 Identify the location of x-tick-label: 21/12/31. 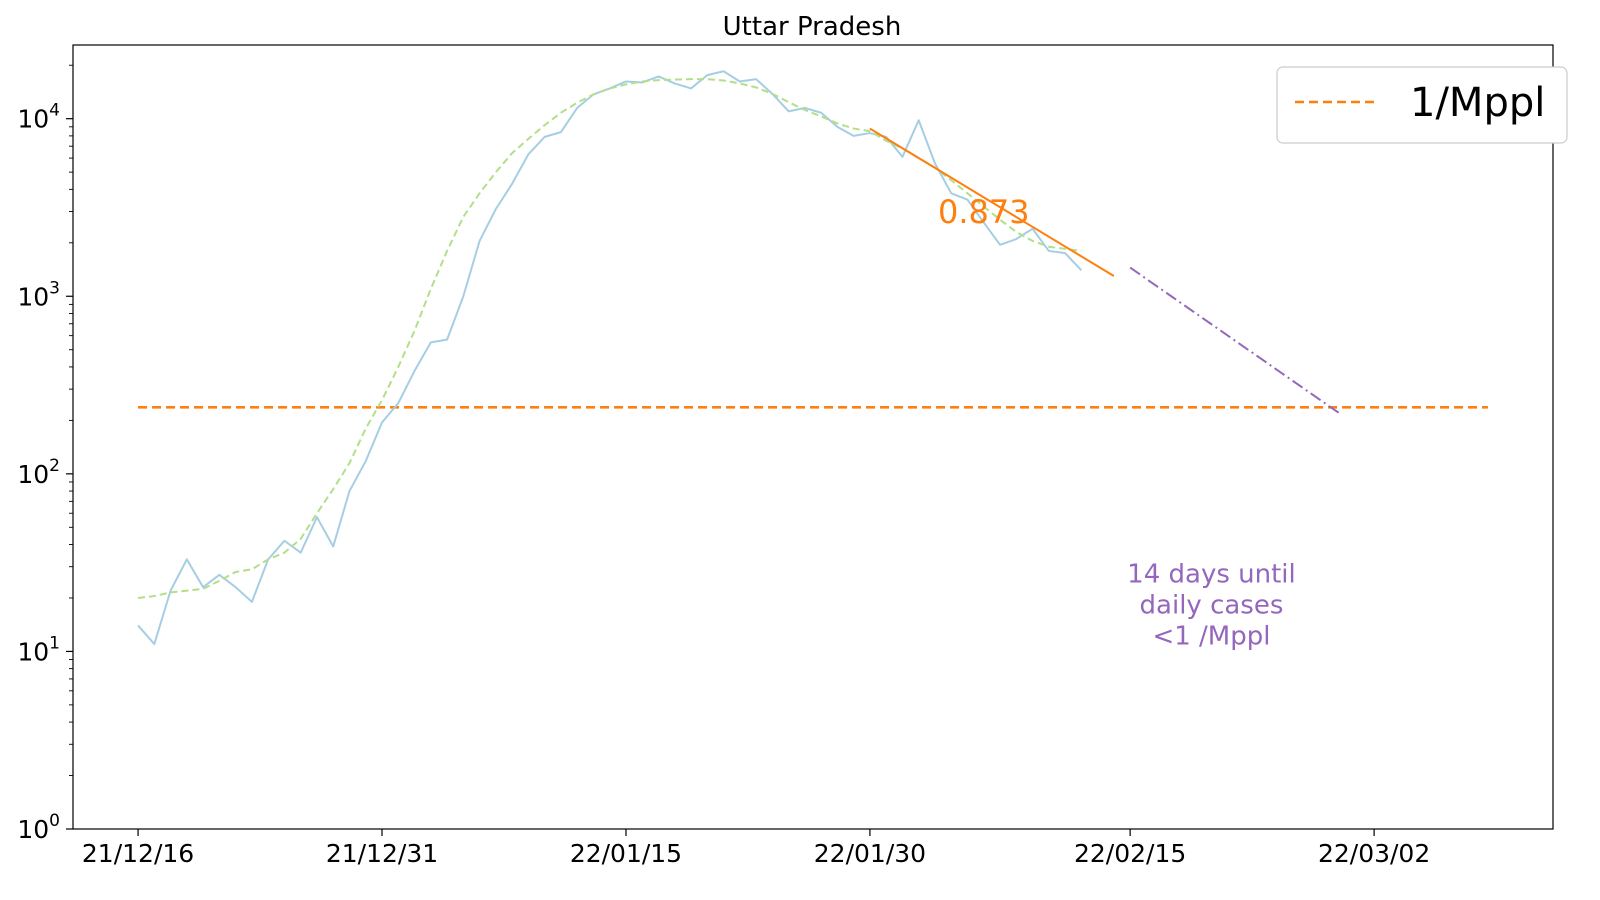
(382, 853).